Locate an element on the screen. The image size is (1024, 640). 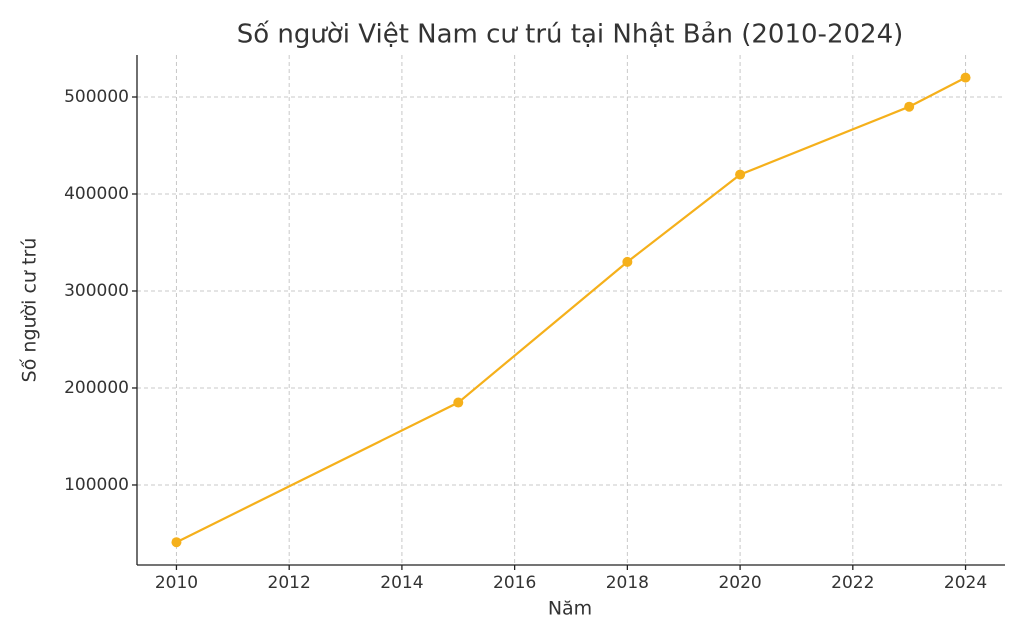
y-tick-label: 500000 is located at coordinates (96, 97).